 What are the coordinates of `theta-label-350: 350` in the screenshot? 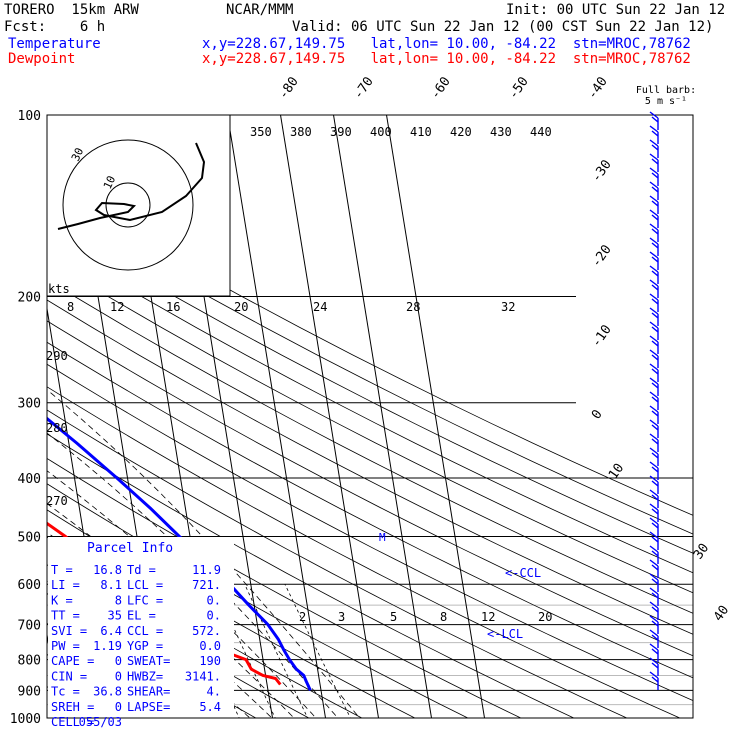 It's located at (261, 132).